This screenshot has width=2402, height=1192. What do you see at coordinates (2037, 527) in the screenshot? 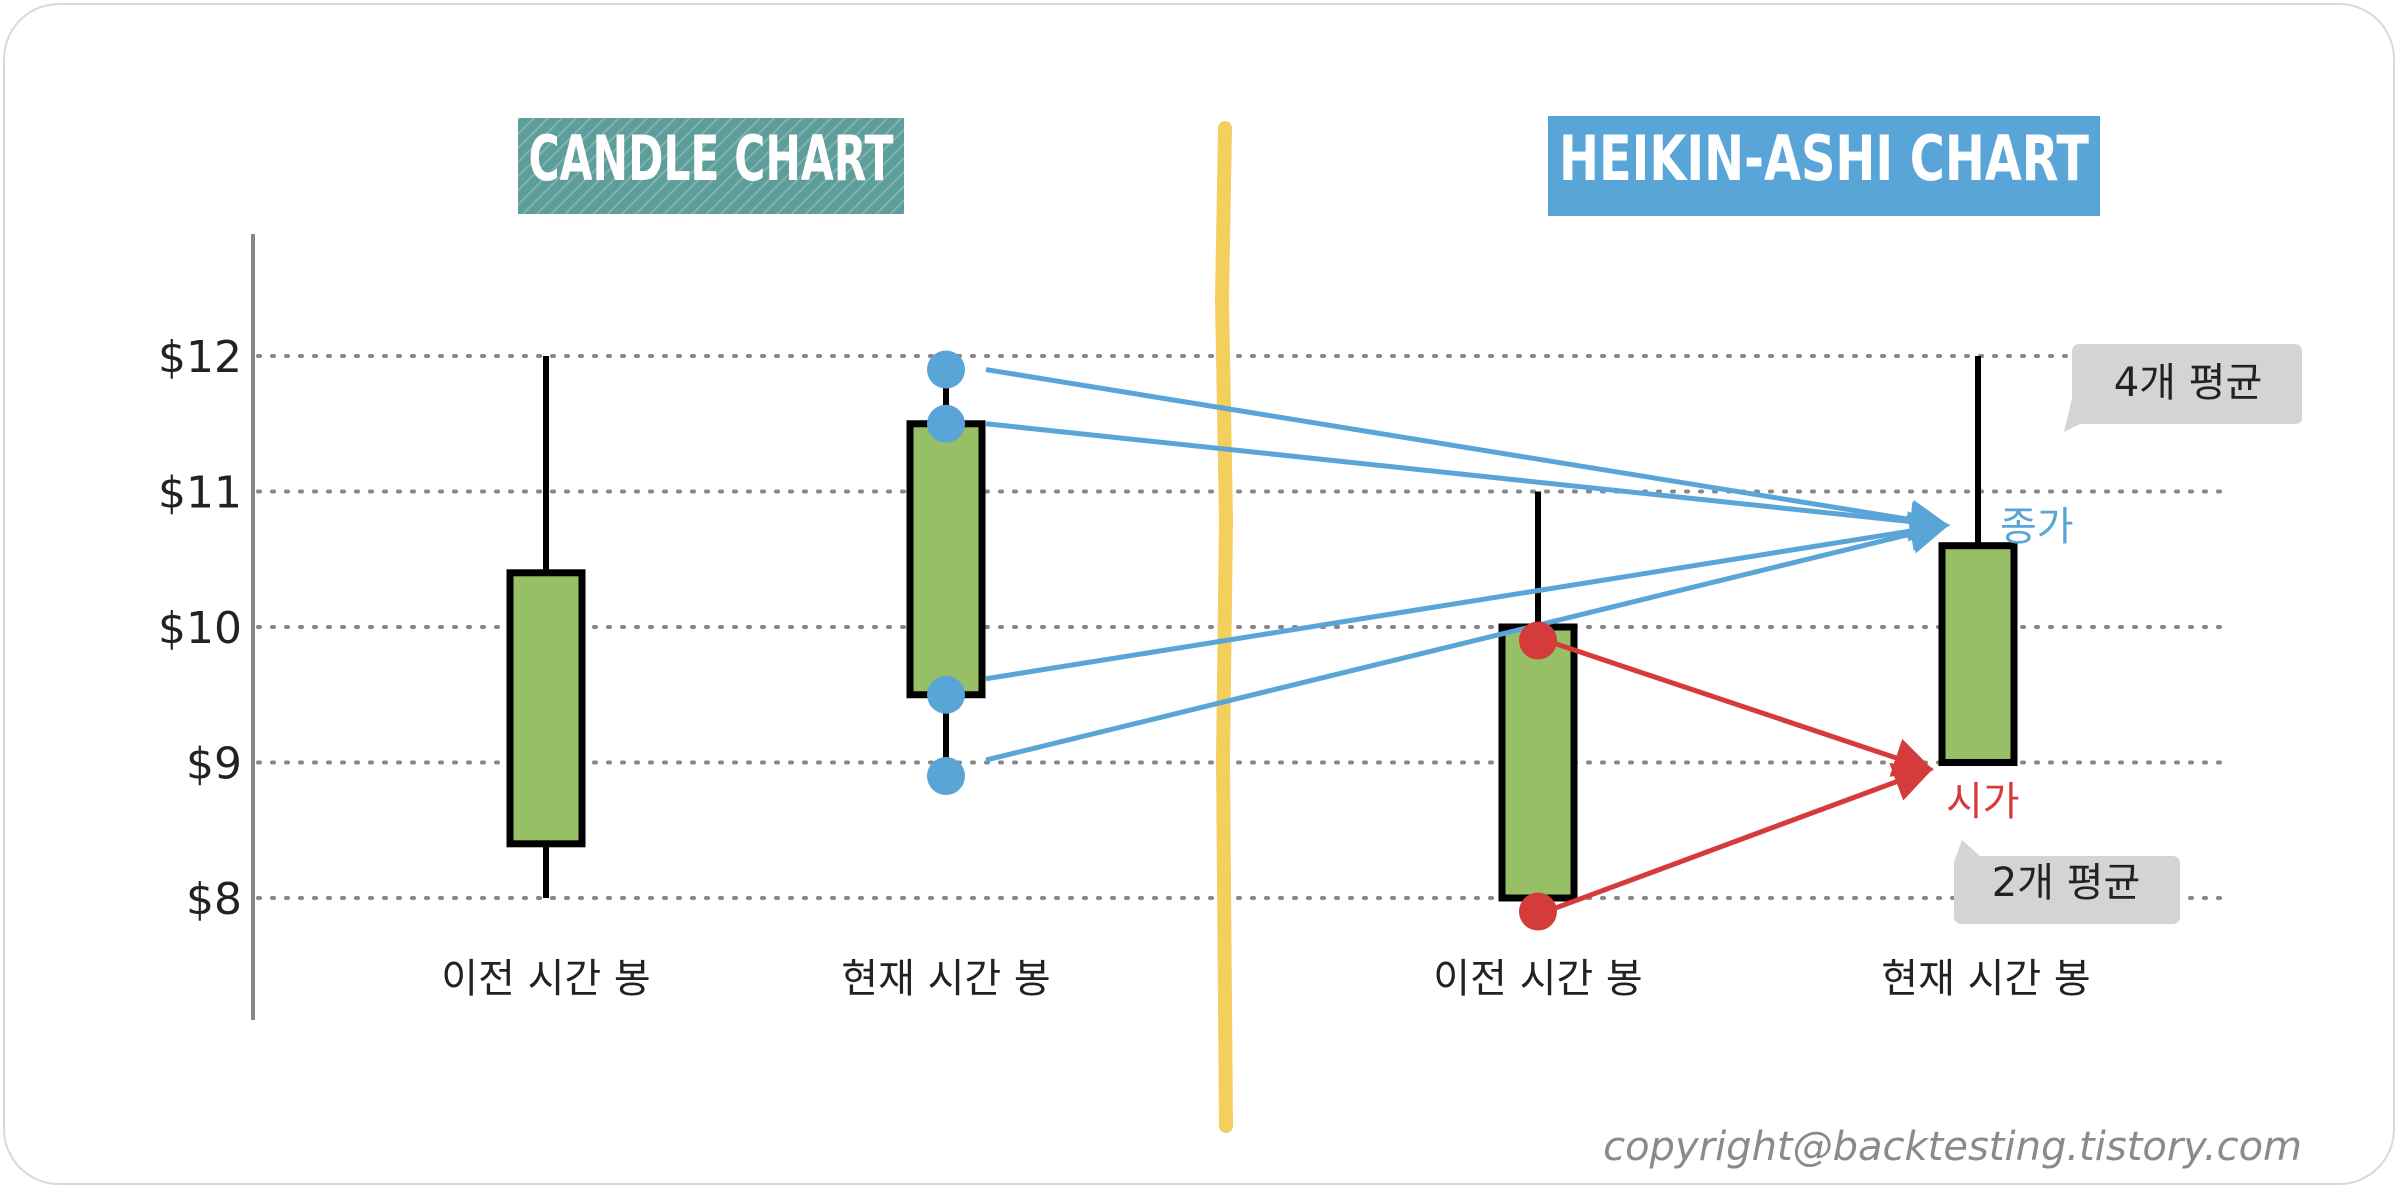
I see `close-price-label: 종가` at bounding box center [2037, 527].